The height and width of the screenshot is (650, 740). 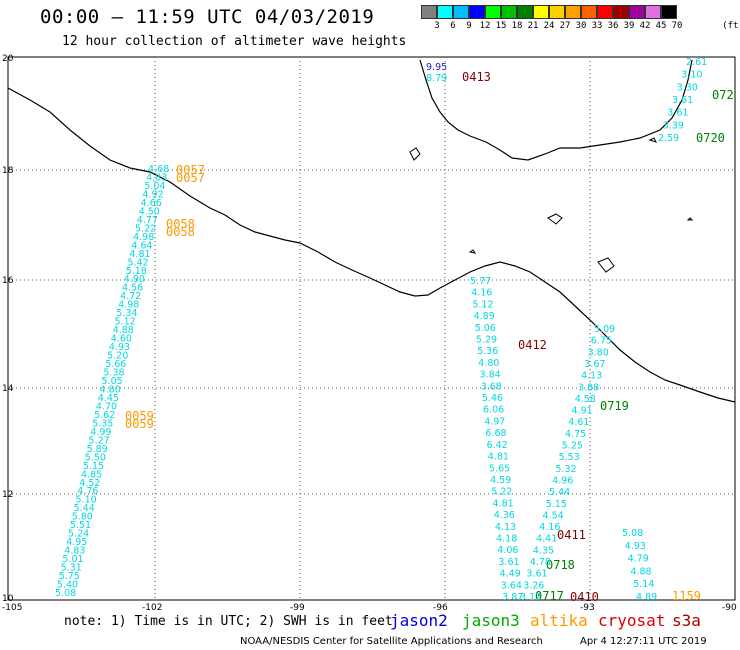 I want to click on wave-height-value: 4.56, so click(x=132, y=288).